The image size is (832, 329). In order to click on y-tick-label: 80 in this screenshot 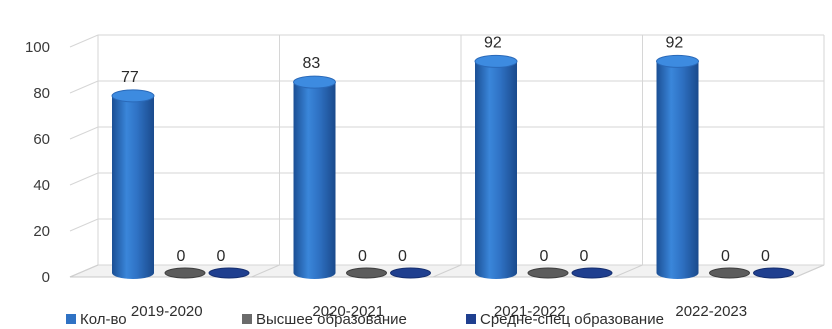, I will do `click(41, 93)`.